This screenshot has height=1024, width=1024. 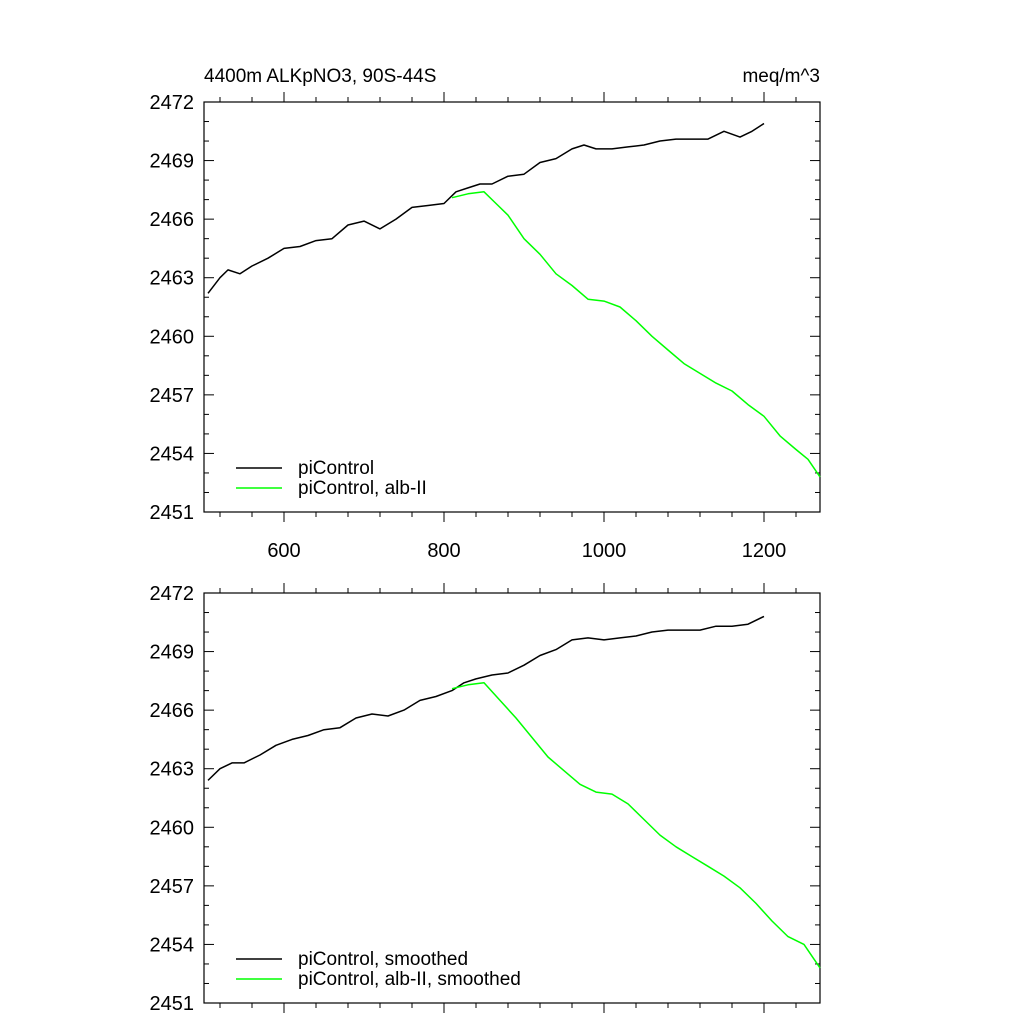 What do you see at coordinates (383, 959) in the screenshot?
I see `legend-label: piControl, smoothed` at bounding box center [383, 959].